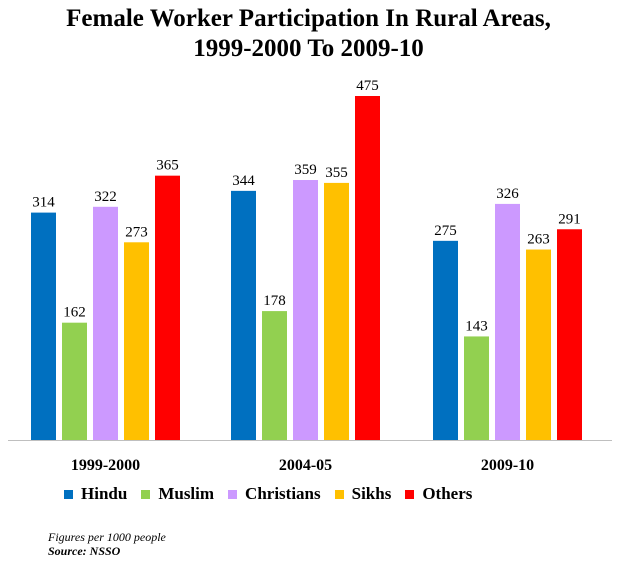 This screenshot has height=565, width=617. What do you see at coordinates (43, 203) in the screenshot?
I see `data-label-hindu-1999-2000: 314` at bounding box center [43, 203].